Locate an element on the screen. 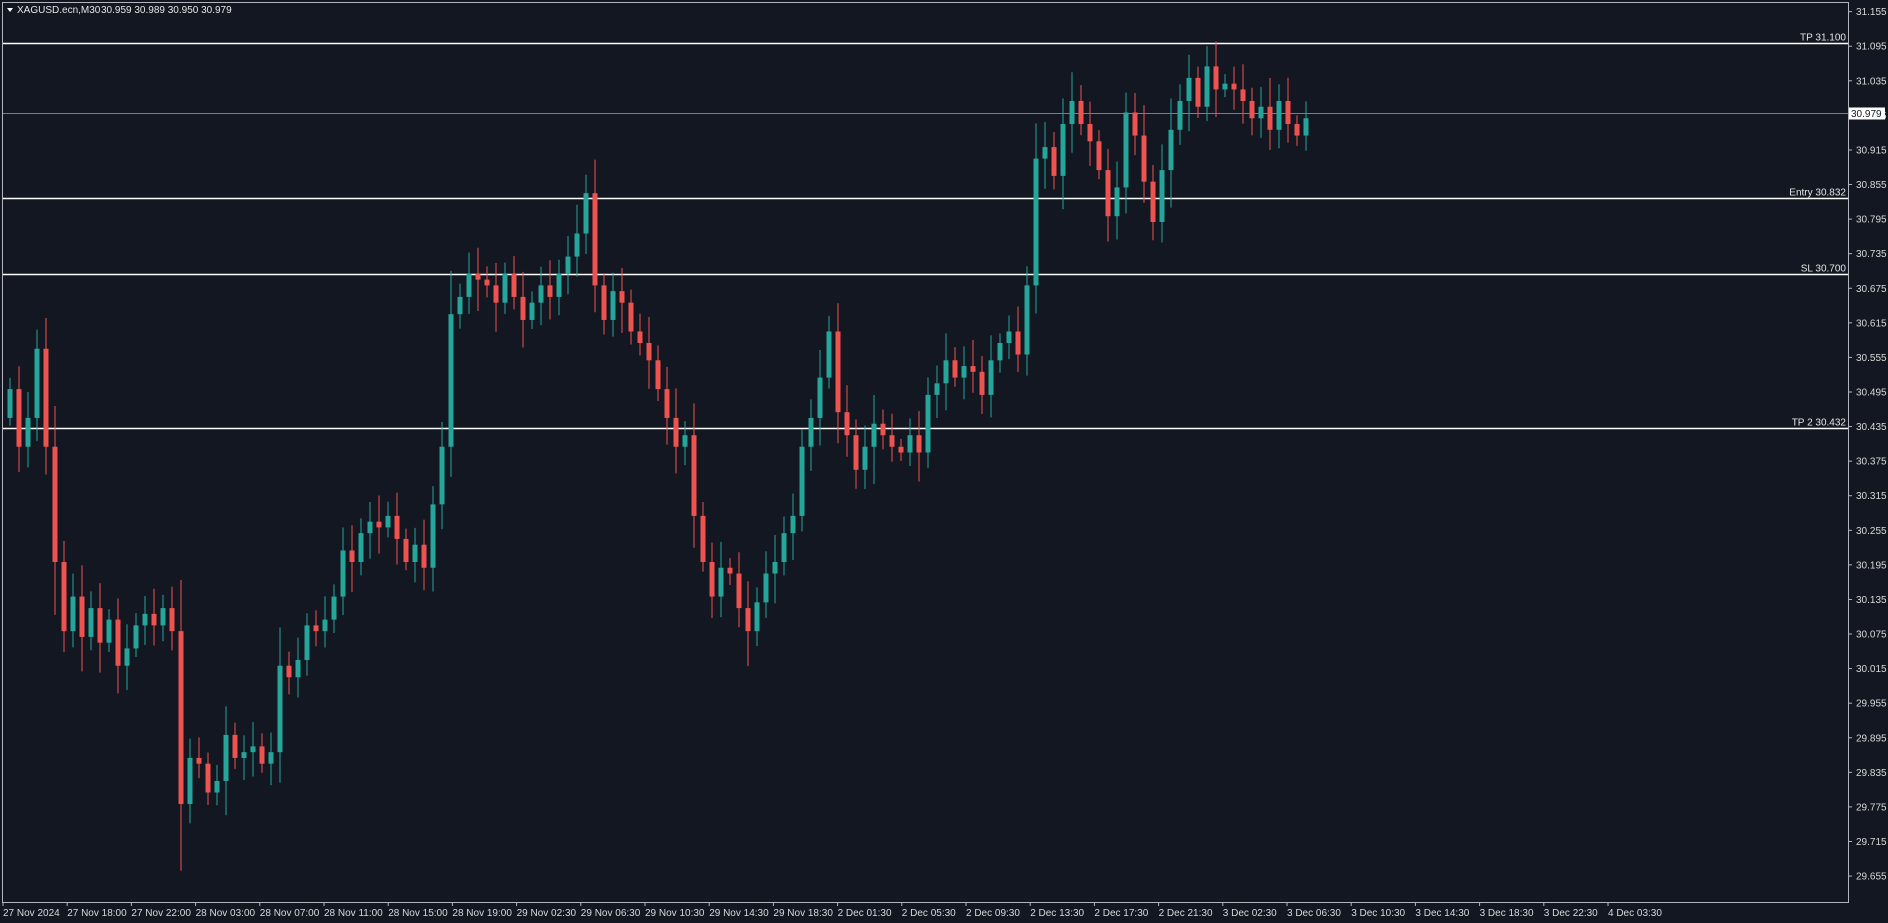 The image size is (1888, 923). time-tick-label: 29 Nov 10:30 is located at coordinates (675, 913).